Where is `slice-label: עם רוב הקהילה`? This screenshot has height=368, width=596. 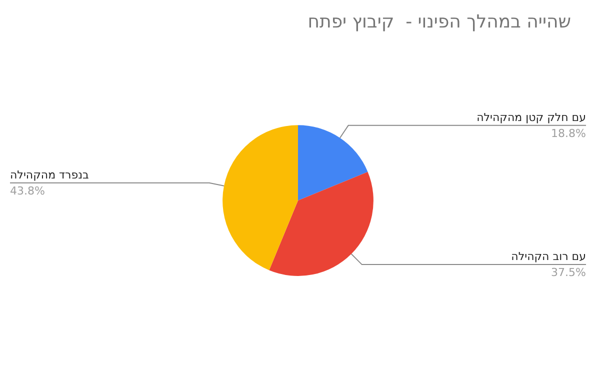 slice-label: עם רוב הקהילה is located at coordinates (548, 257).